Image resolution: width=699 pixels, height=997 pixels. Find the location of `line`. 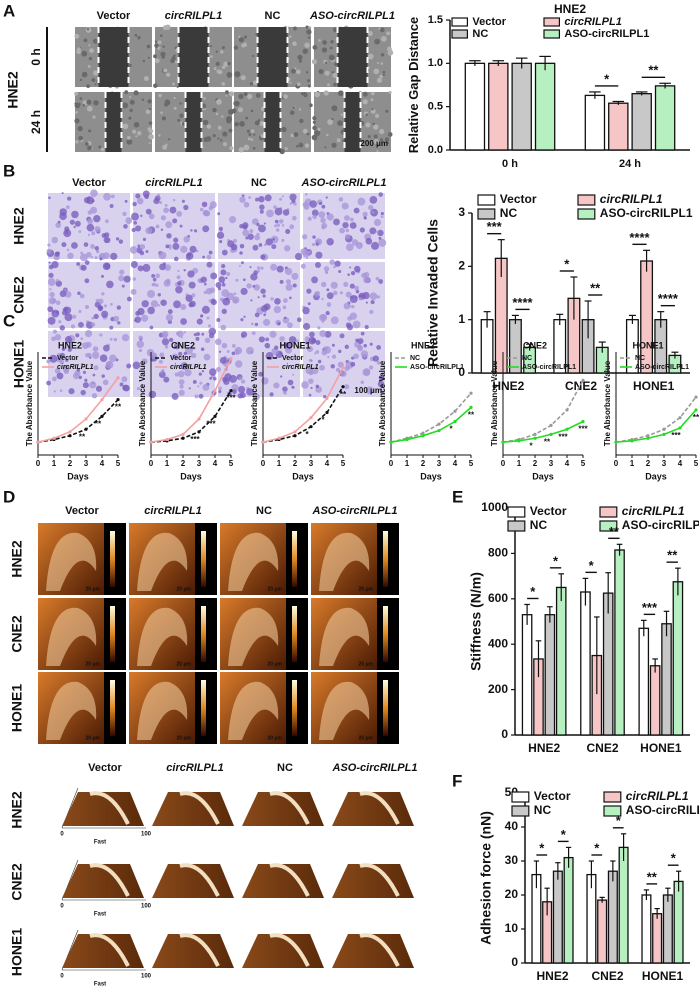

line is located at coordinates (656, 426).